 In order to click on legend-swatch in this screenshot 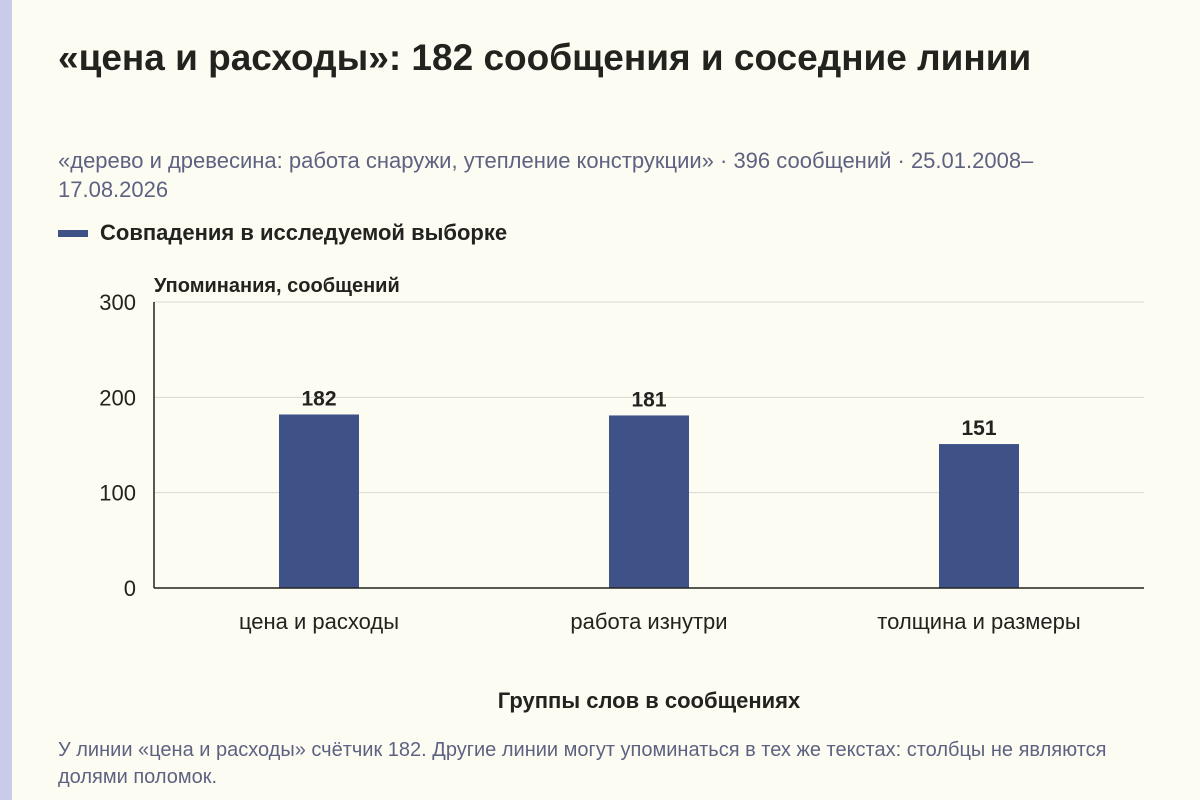, I will do `click(73, 233)`.